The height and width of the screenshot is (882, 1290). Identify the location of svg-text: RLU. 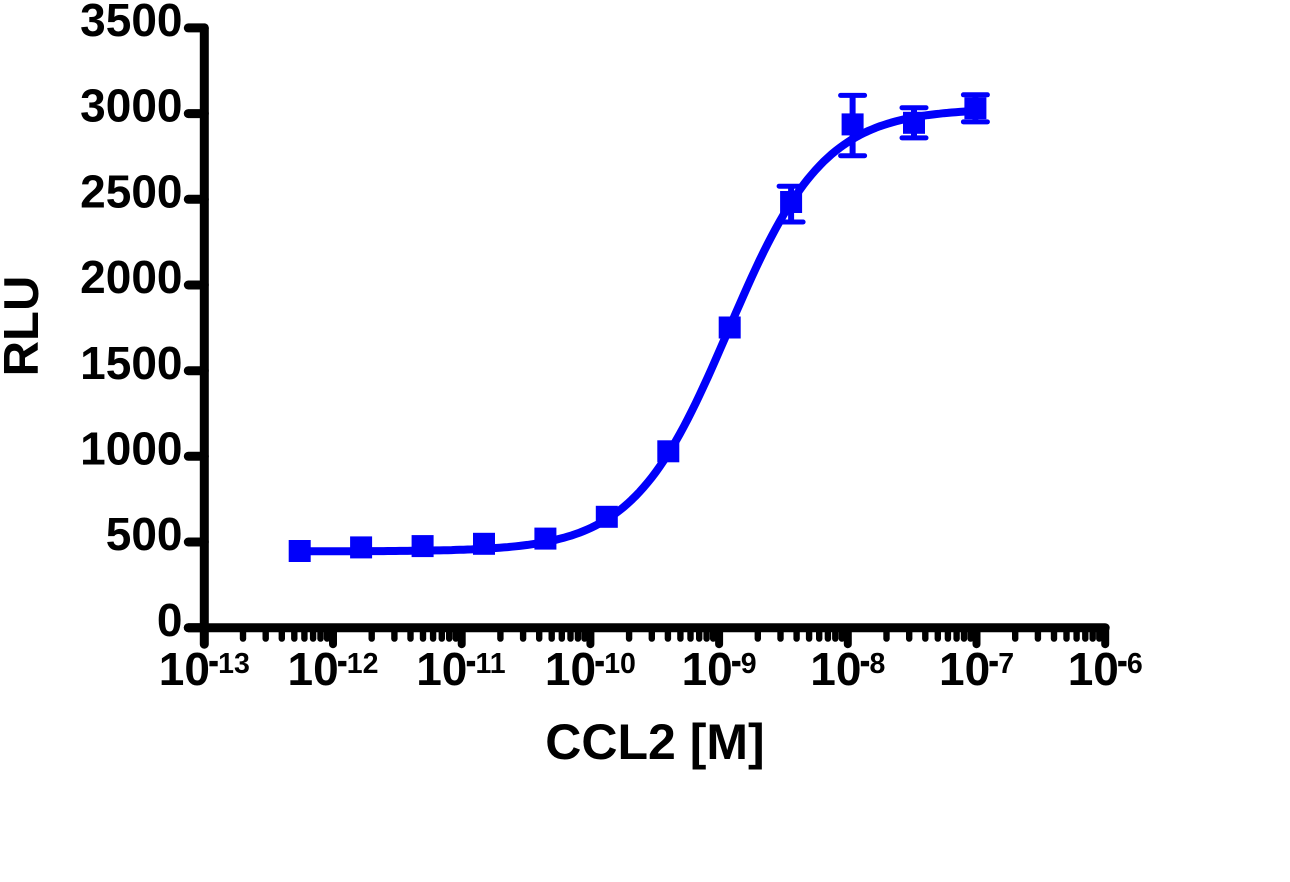
(24, 326).